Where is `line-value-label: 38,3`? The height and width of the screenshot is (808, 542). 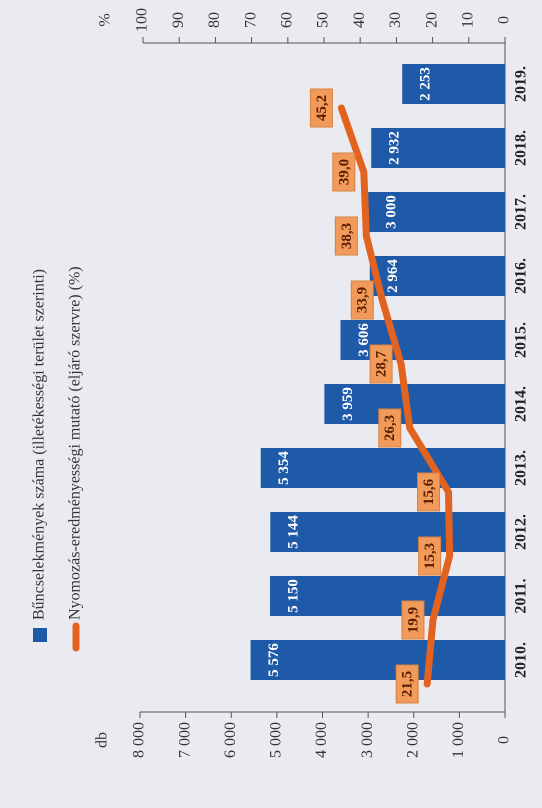
line-value-label: 38,3 is located at coordinates (347, 236).